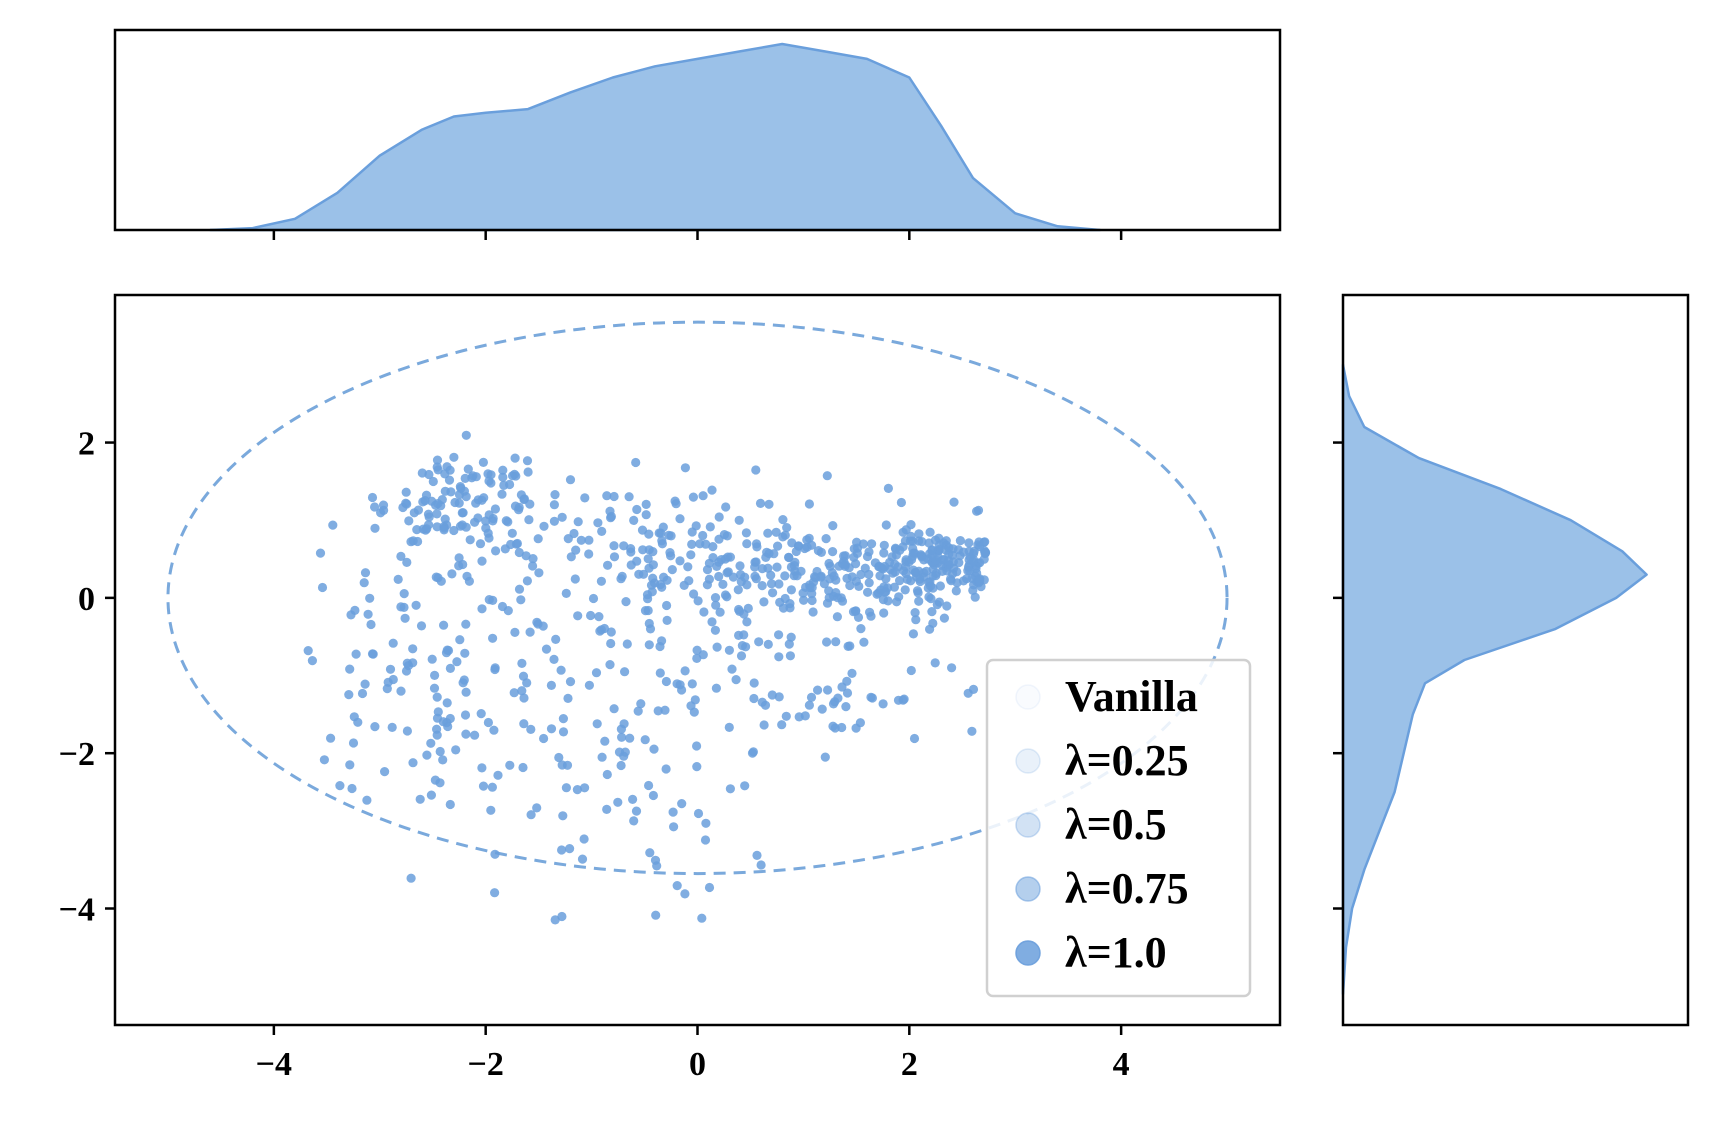  What do you see at coordinates (77, 754) in the screenshot?
I see `y-tick-label: −2` at bounding box center [77, 754].